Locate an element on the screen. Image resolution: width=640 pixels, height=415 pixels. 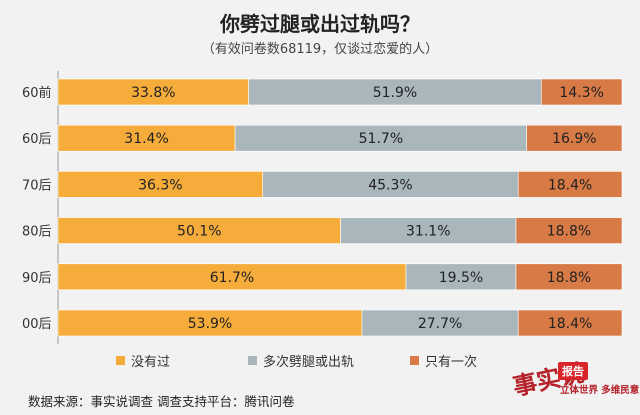
legend-swatch-multiple is located at coordinates (252, 360).